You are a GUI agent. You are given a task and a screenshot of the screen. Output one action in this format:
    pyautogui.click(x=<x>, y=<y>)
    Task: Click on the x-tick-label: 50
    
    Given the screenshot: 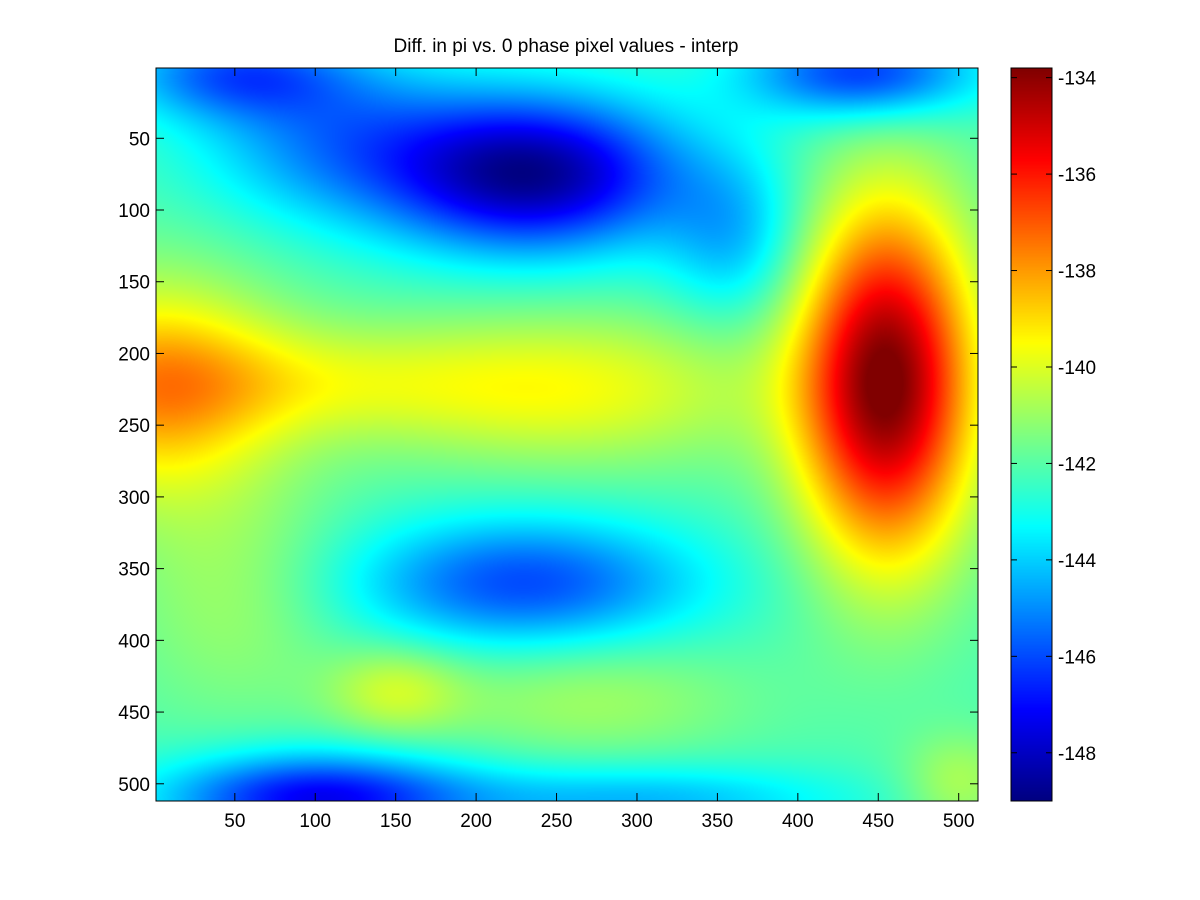 What is the action you would take?
    pyautogui.click(x=234, y=821)
    